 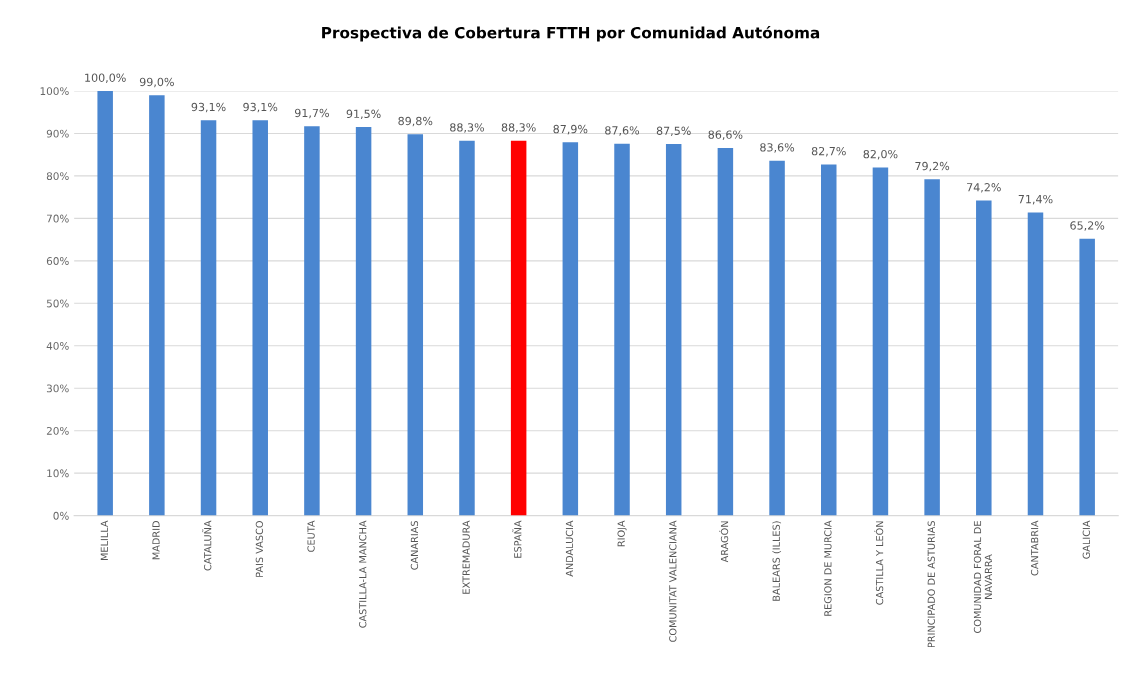 What do you see at coordinates (363, 574) in the screenshot?
I see `x-tick-label: CASTILLA-LA MANCHA` at bounding box center [363, 574].